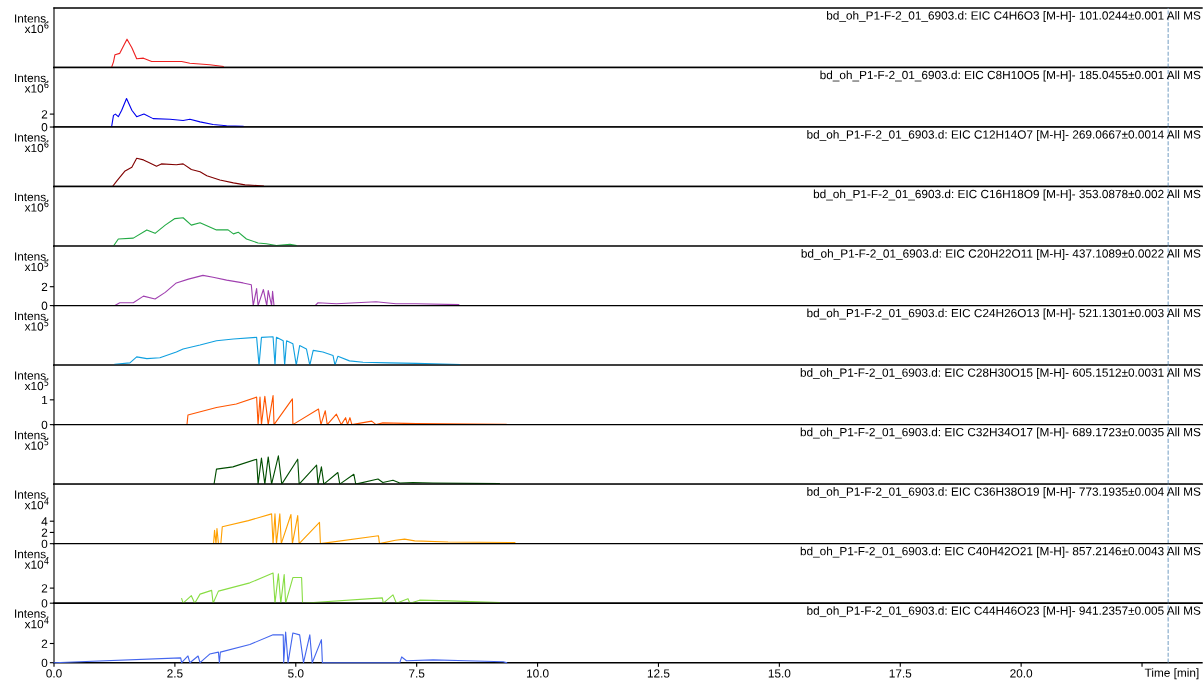 This screenshot has height=685, width=1203. Describe the element at coordinates (296, 673) in the screenshot. I see `x-tick-label: 5.0` at that location.